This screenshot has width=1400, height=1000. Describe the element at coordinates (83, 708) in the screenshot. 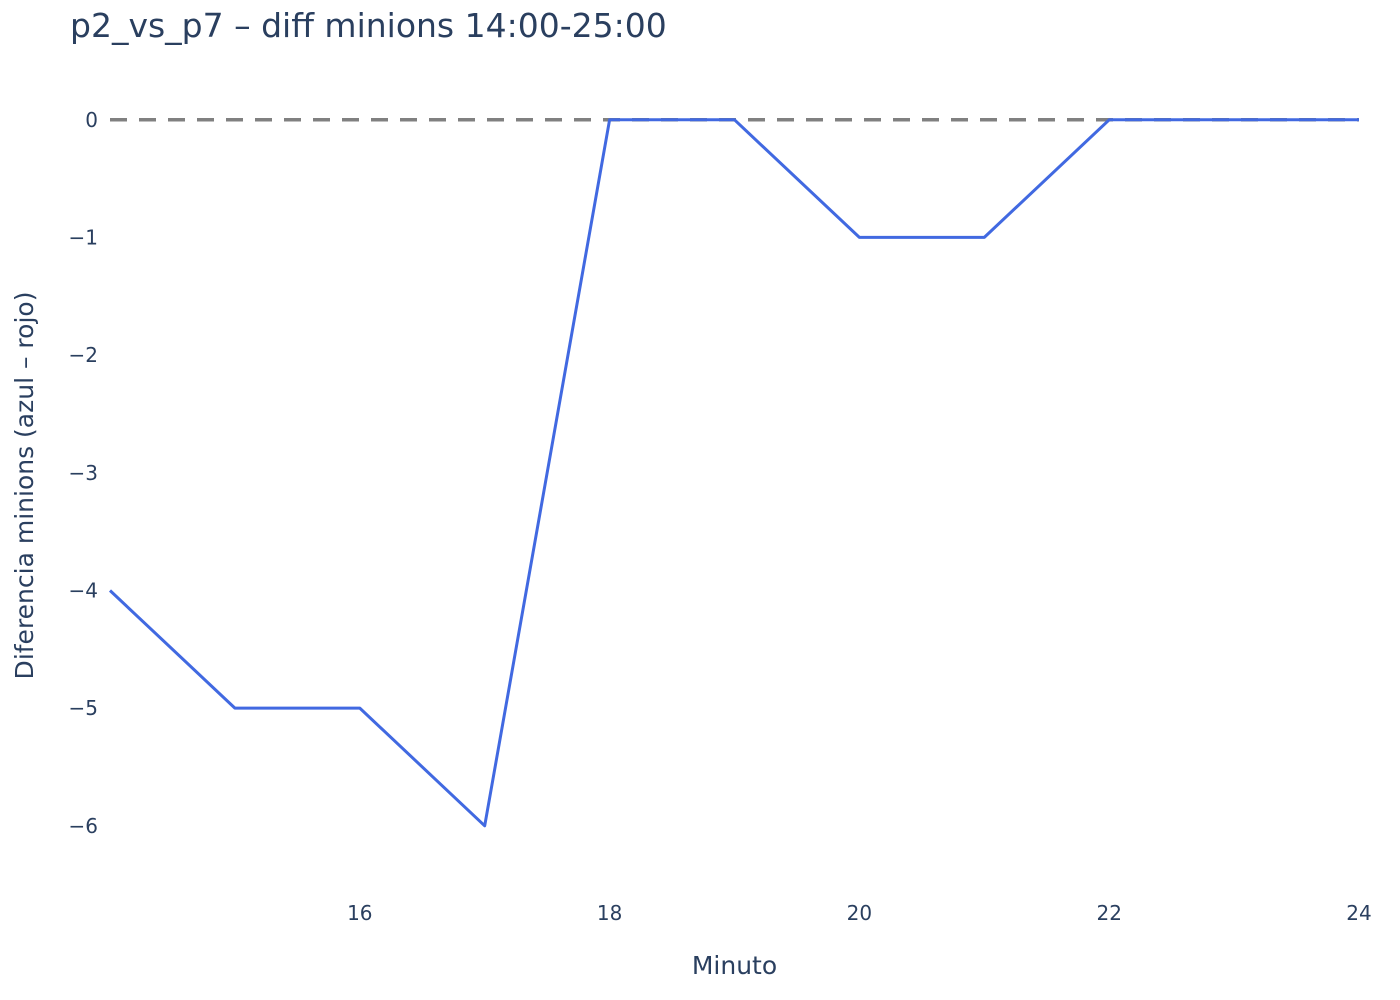

I see `y-tick-label: −5` at that location.